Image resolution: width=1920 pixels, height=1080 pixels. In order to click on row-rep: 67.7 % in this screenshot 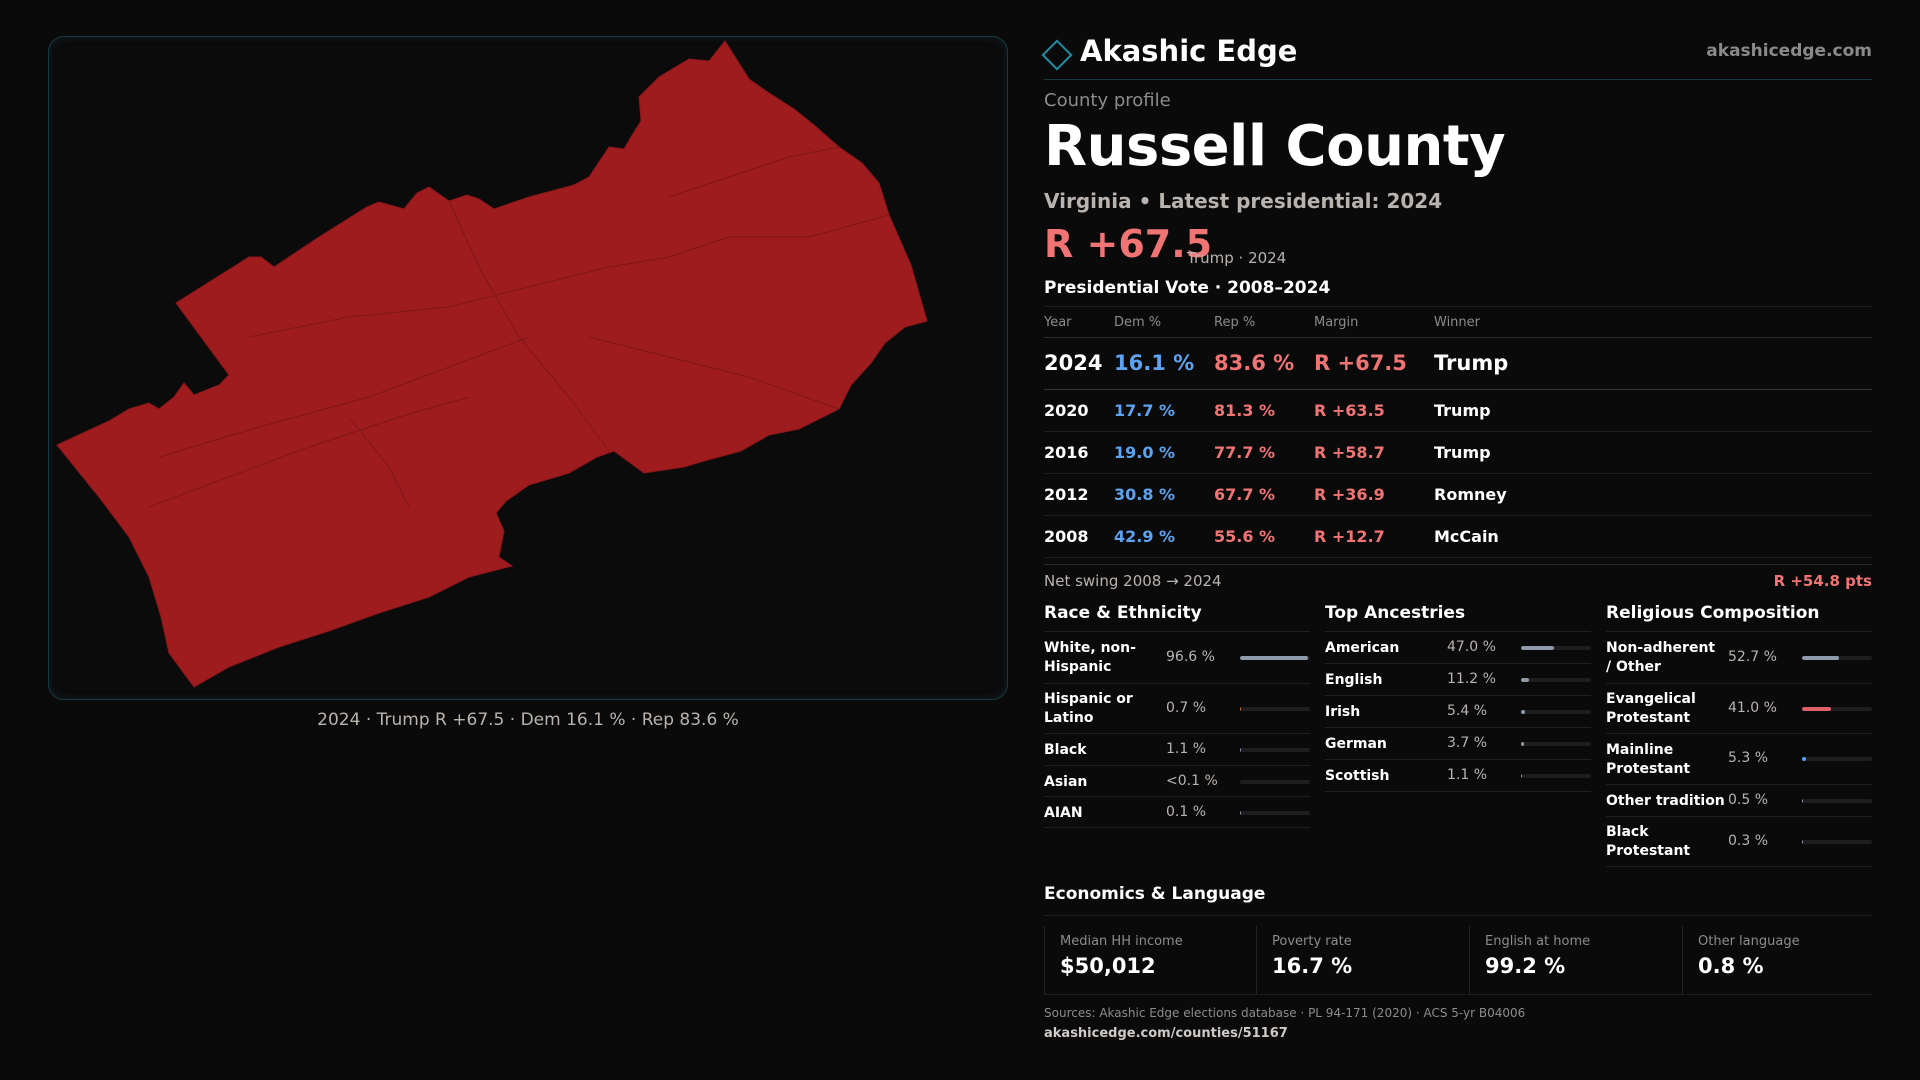, I will do `click(1245, 494)`.